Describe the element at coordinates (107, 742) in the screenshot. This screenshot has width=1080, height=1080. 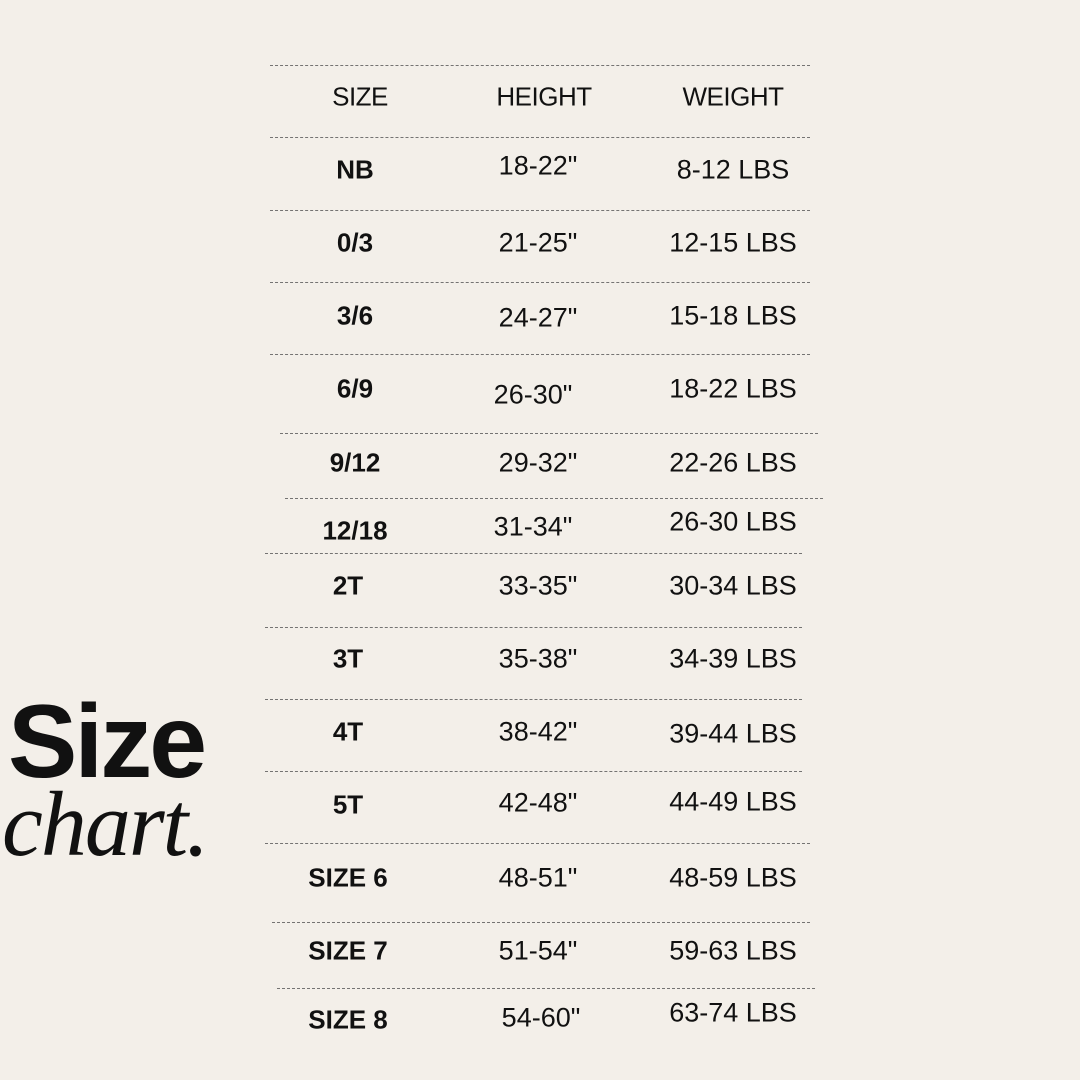
I see `title-size: Size` at that location.